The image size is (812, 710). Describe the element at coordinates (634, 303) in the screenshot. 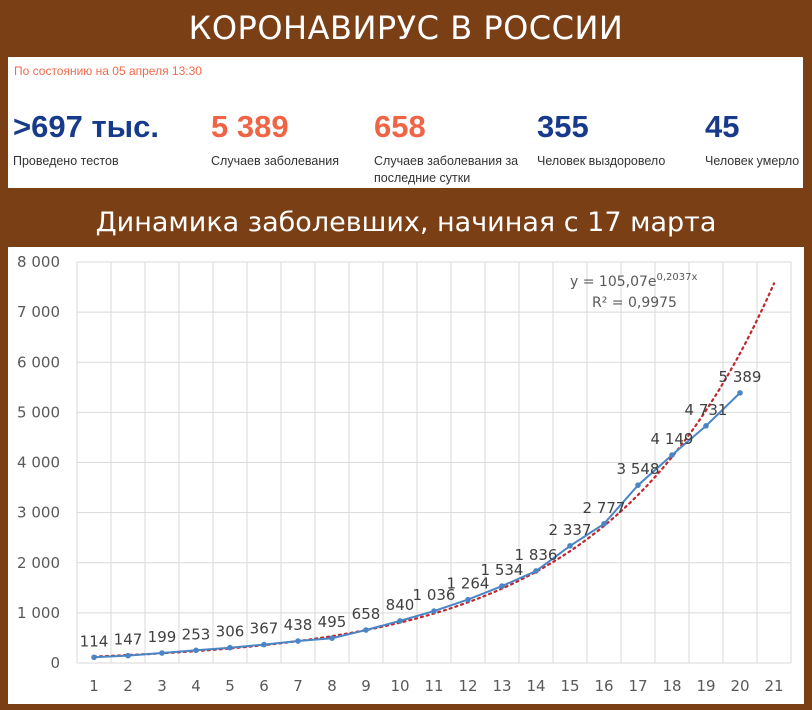

I see `trend-r2: R² = 0,9975` at that location.